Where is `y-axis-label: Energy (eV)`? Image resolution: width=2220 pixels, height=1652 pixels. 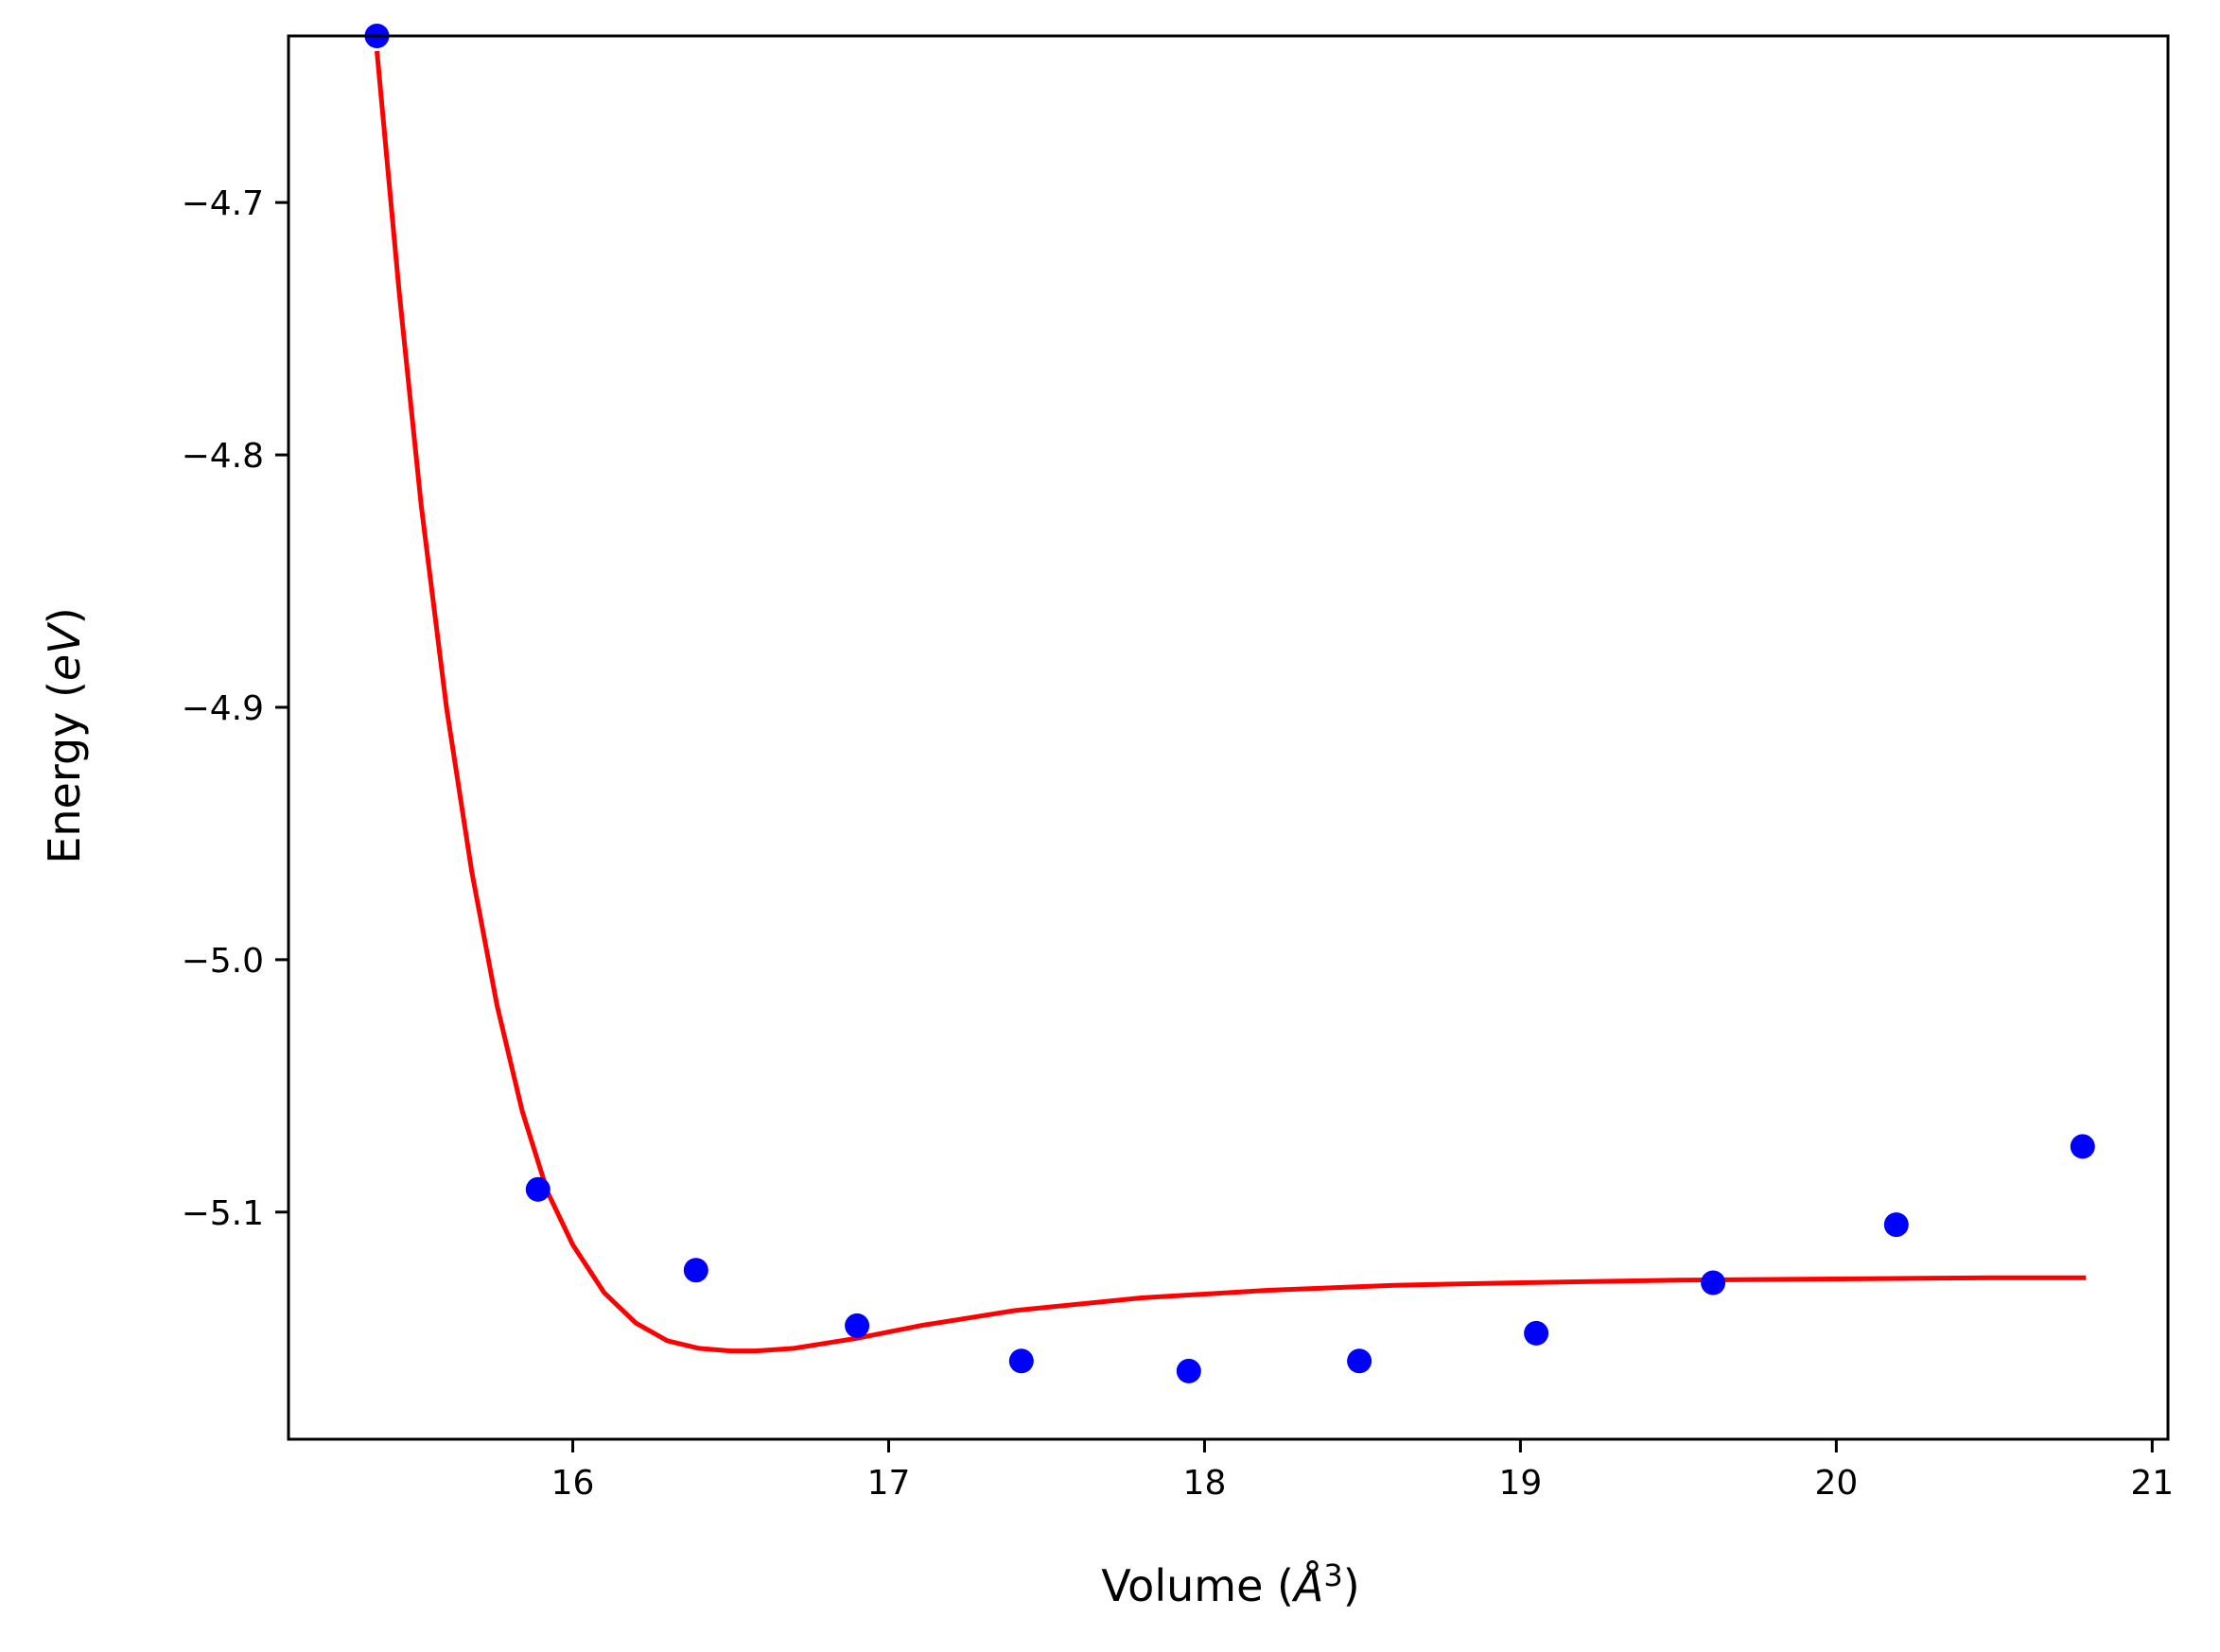
y-axis-label: Energy (eV) is located at coordinates (64, 735).